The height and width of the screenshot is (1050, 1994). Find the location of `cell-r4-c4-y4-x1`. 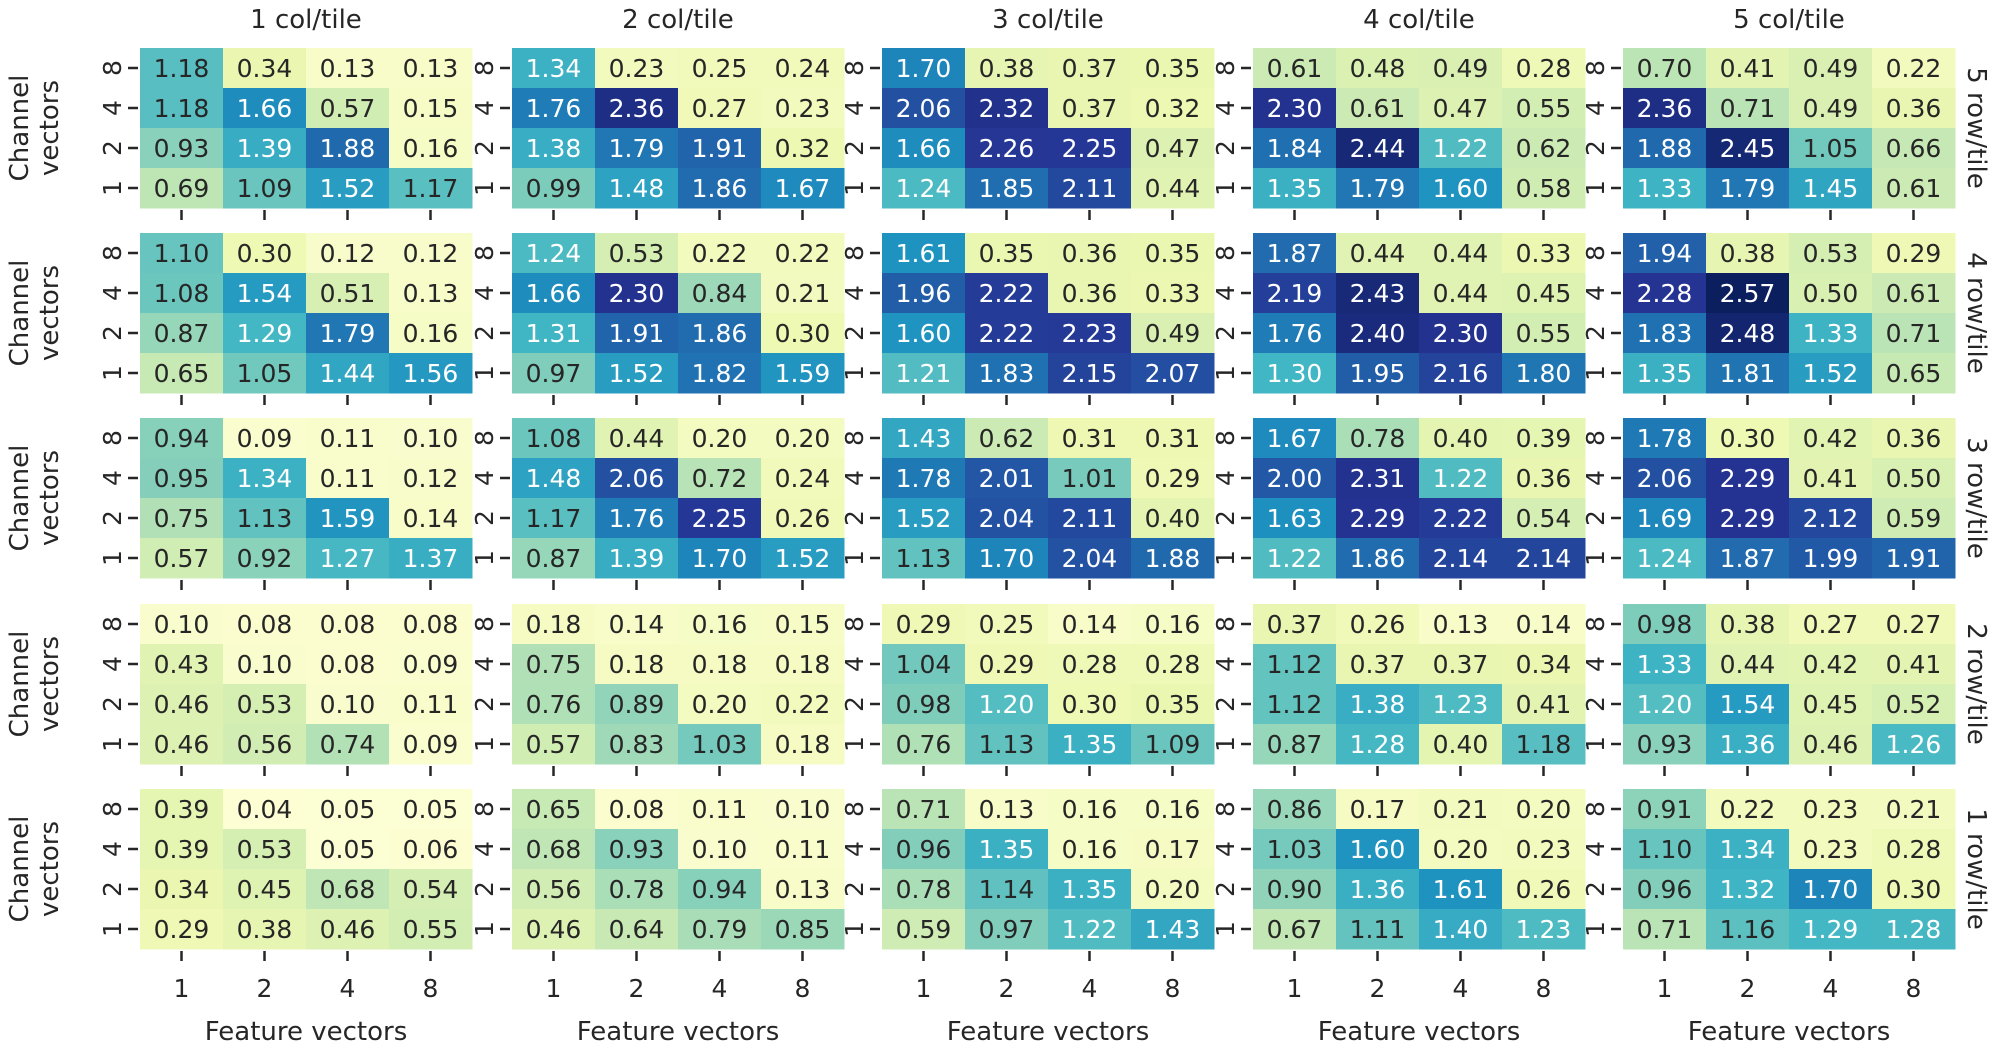

cell-r4-c4-y4-x1 is located at coordinates (1295, 664).